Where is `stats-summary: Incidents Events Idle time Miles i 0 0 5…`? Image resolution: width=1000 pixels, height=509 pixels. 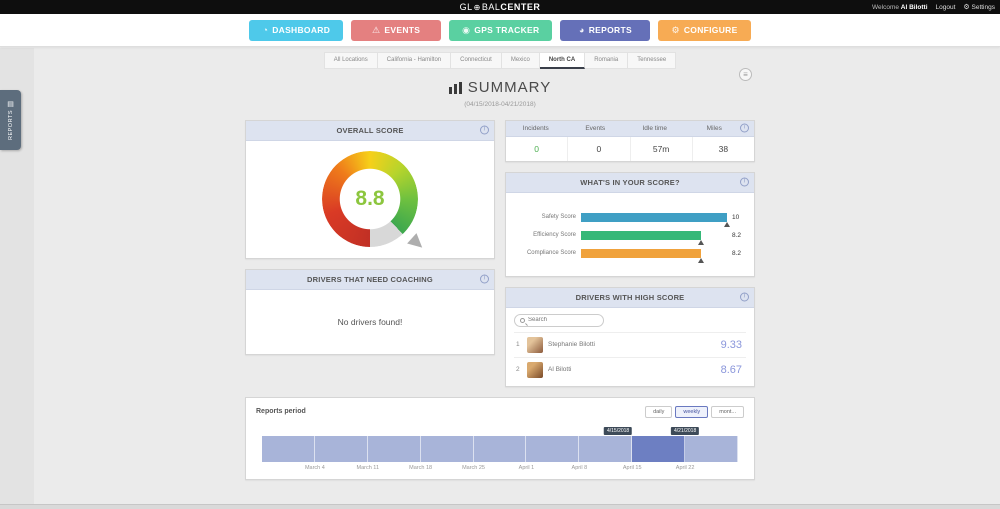 stats-summary: Incidents Events Idle time Miles i 0 0 5… is located at coordinates (630, 140).